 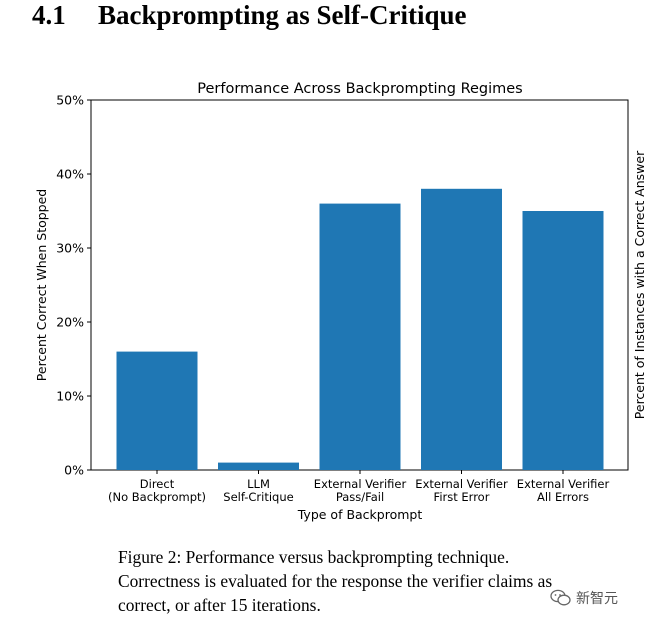 I want to click on y-tick-label: 50%, so click(x=70, y=100).